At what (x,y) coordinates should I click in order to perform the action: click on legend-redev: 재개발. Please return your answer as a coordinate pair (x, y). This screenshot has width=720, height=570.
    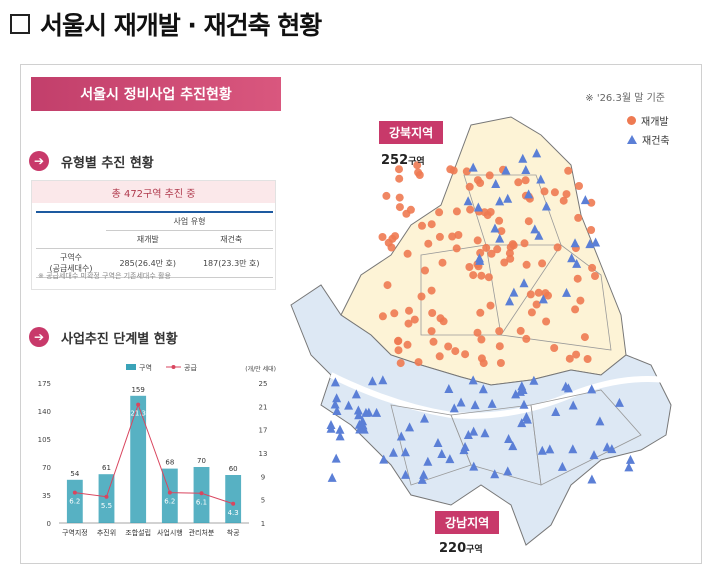
    Looking at the image, I should click on (648, 120).